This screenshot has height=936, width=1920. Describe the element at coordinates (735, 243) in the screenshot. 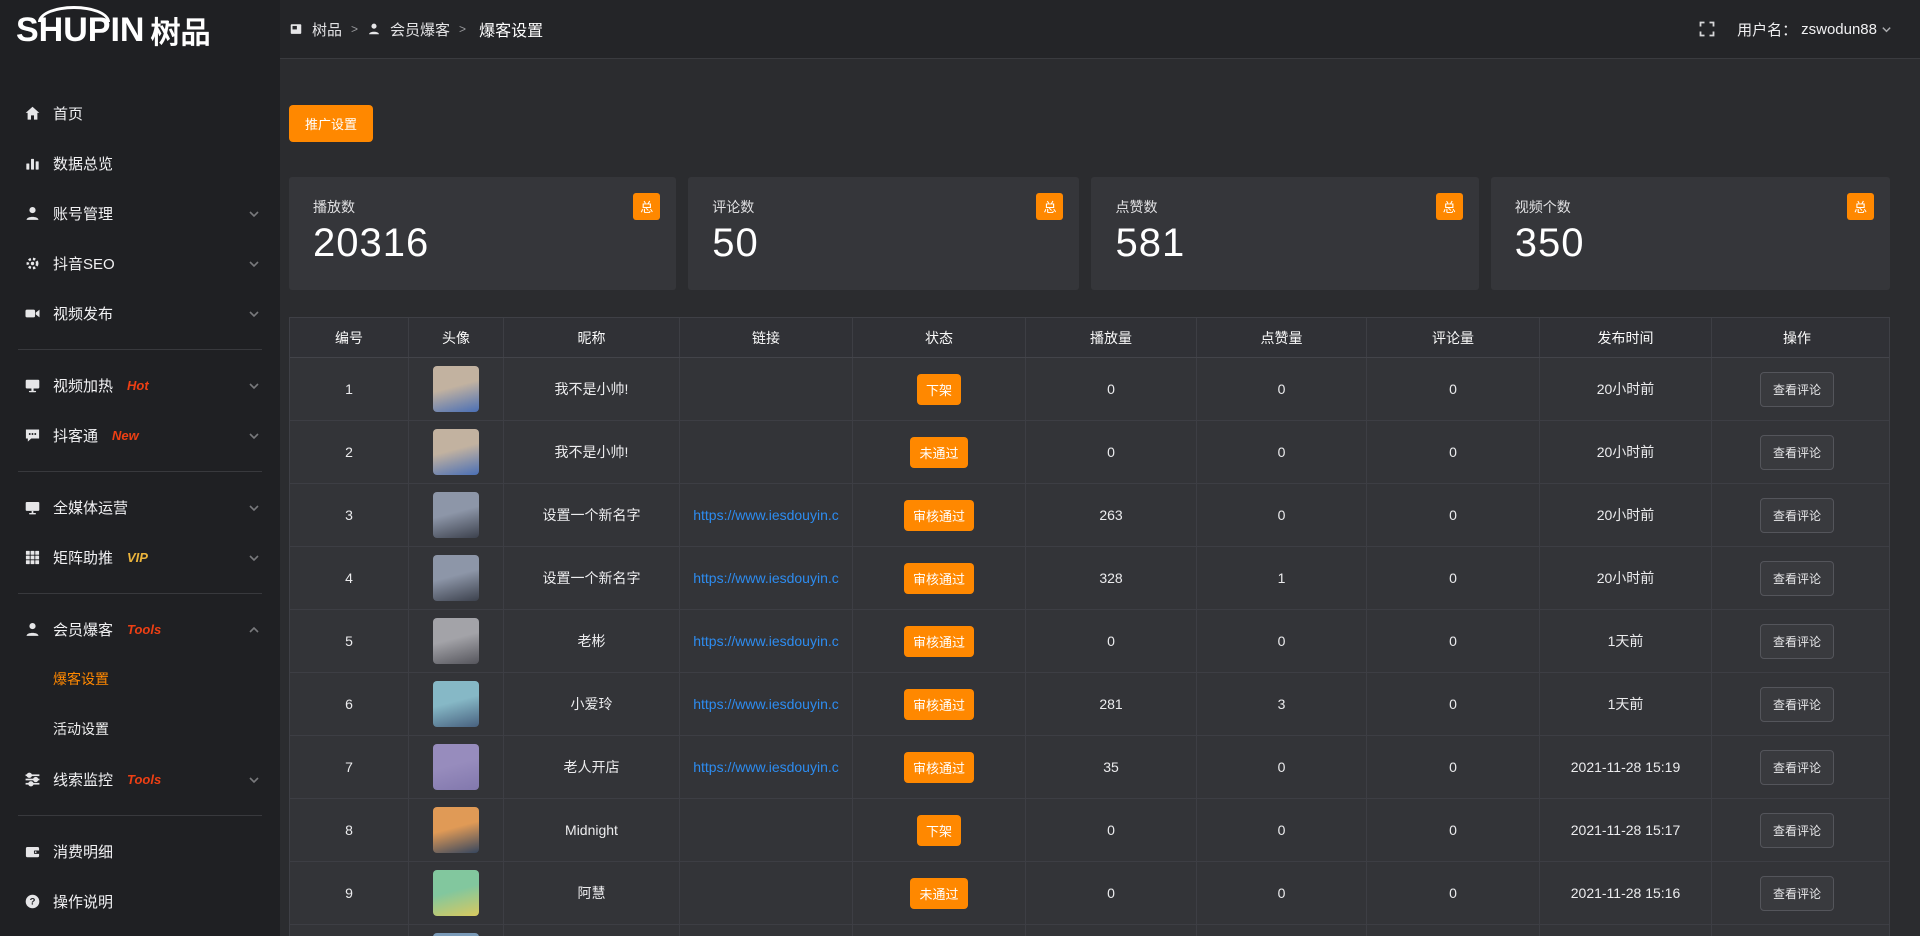

I see `stat-value: 50` at that location.